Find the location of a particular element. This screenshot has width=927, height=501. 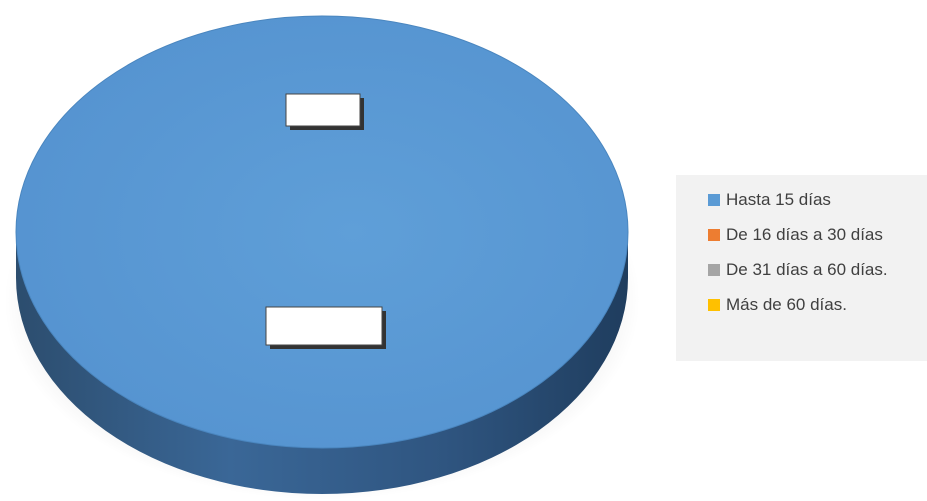

legend-item-hasta-15: Hasta 15 días is located at coordinates (817, 200).